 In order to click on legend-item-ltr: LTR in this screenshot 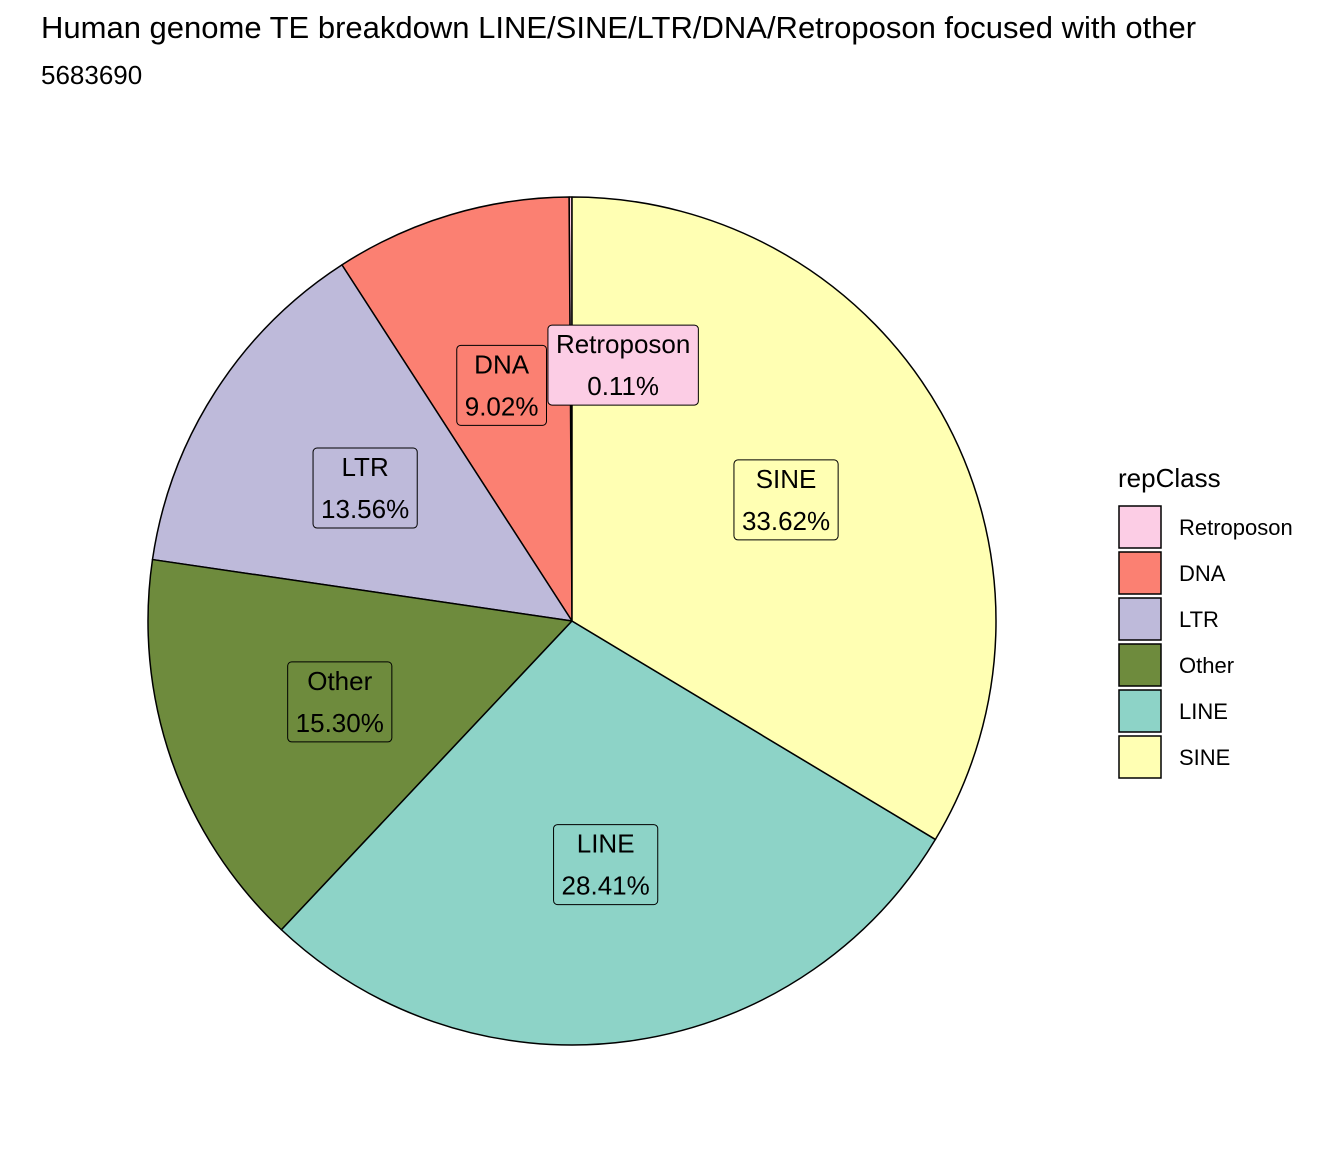, I will do `click(1168, 619)`.